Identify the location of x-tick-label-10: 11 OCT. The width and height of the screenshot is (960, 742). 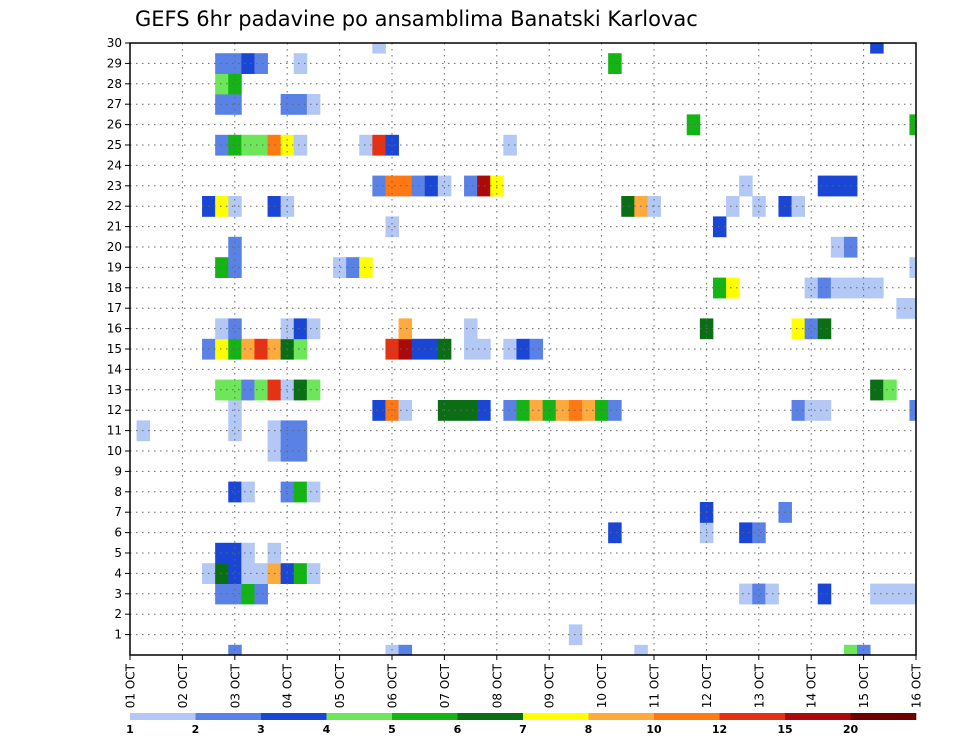
(655, 685).